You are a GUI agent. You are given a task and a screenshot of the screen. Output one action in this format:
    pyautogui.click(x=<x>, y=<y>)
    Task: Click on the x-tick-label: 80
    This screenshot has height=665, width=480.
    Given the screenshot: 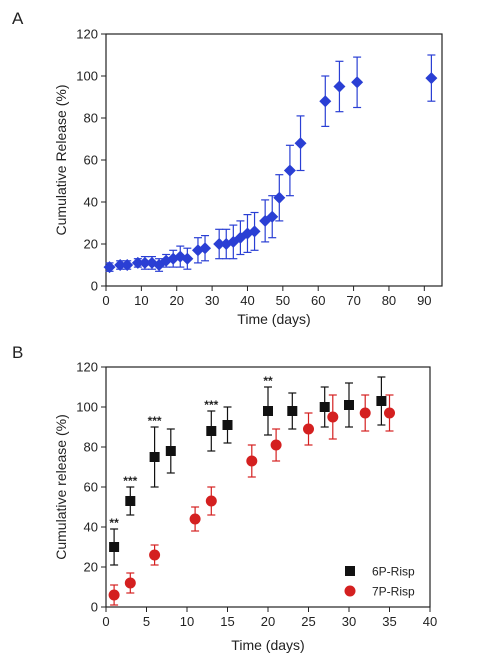 What is the action you would take?
    pyautogui.click(x=389, y=300)
    